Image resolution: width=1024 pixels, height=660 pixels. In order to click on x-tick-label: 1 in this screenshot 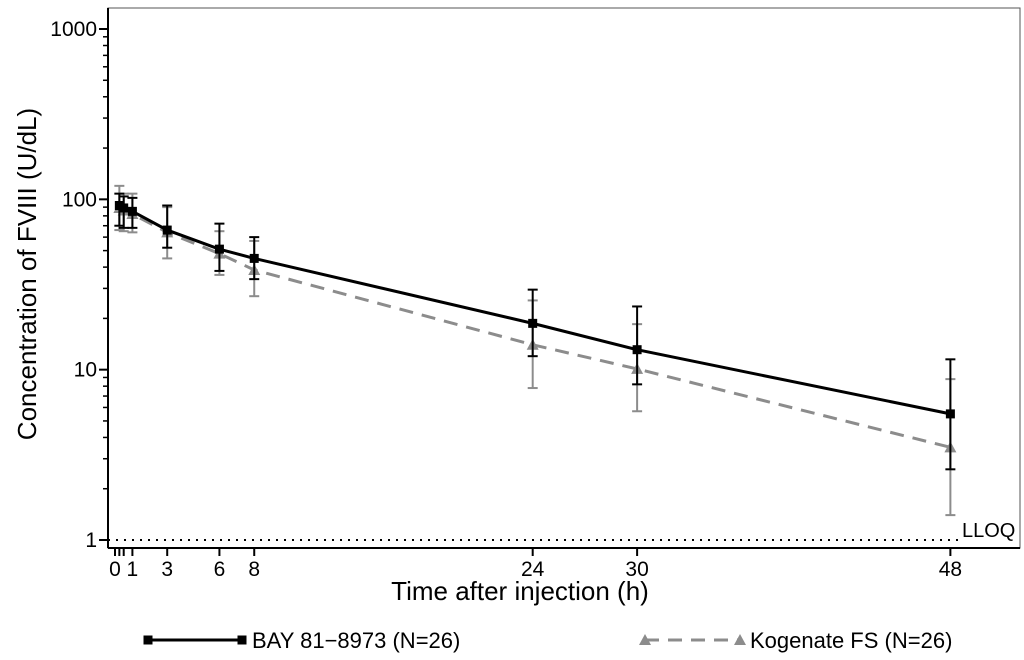, I will do `click(133, 569)`.